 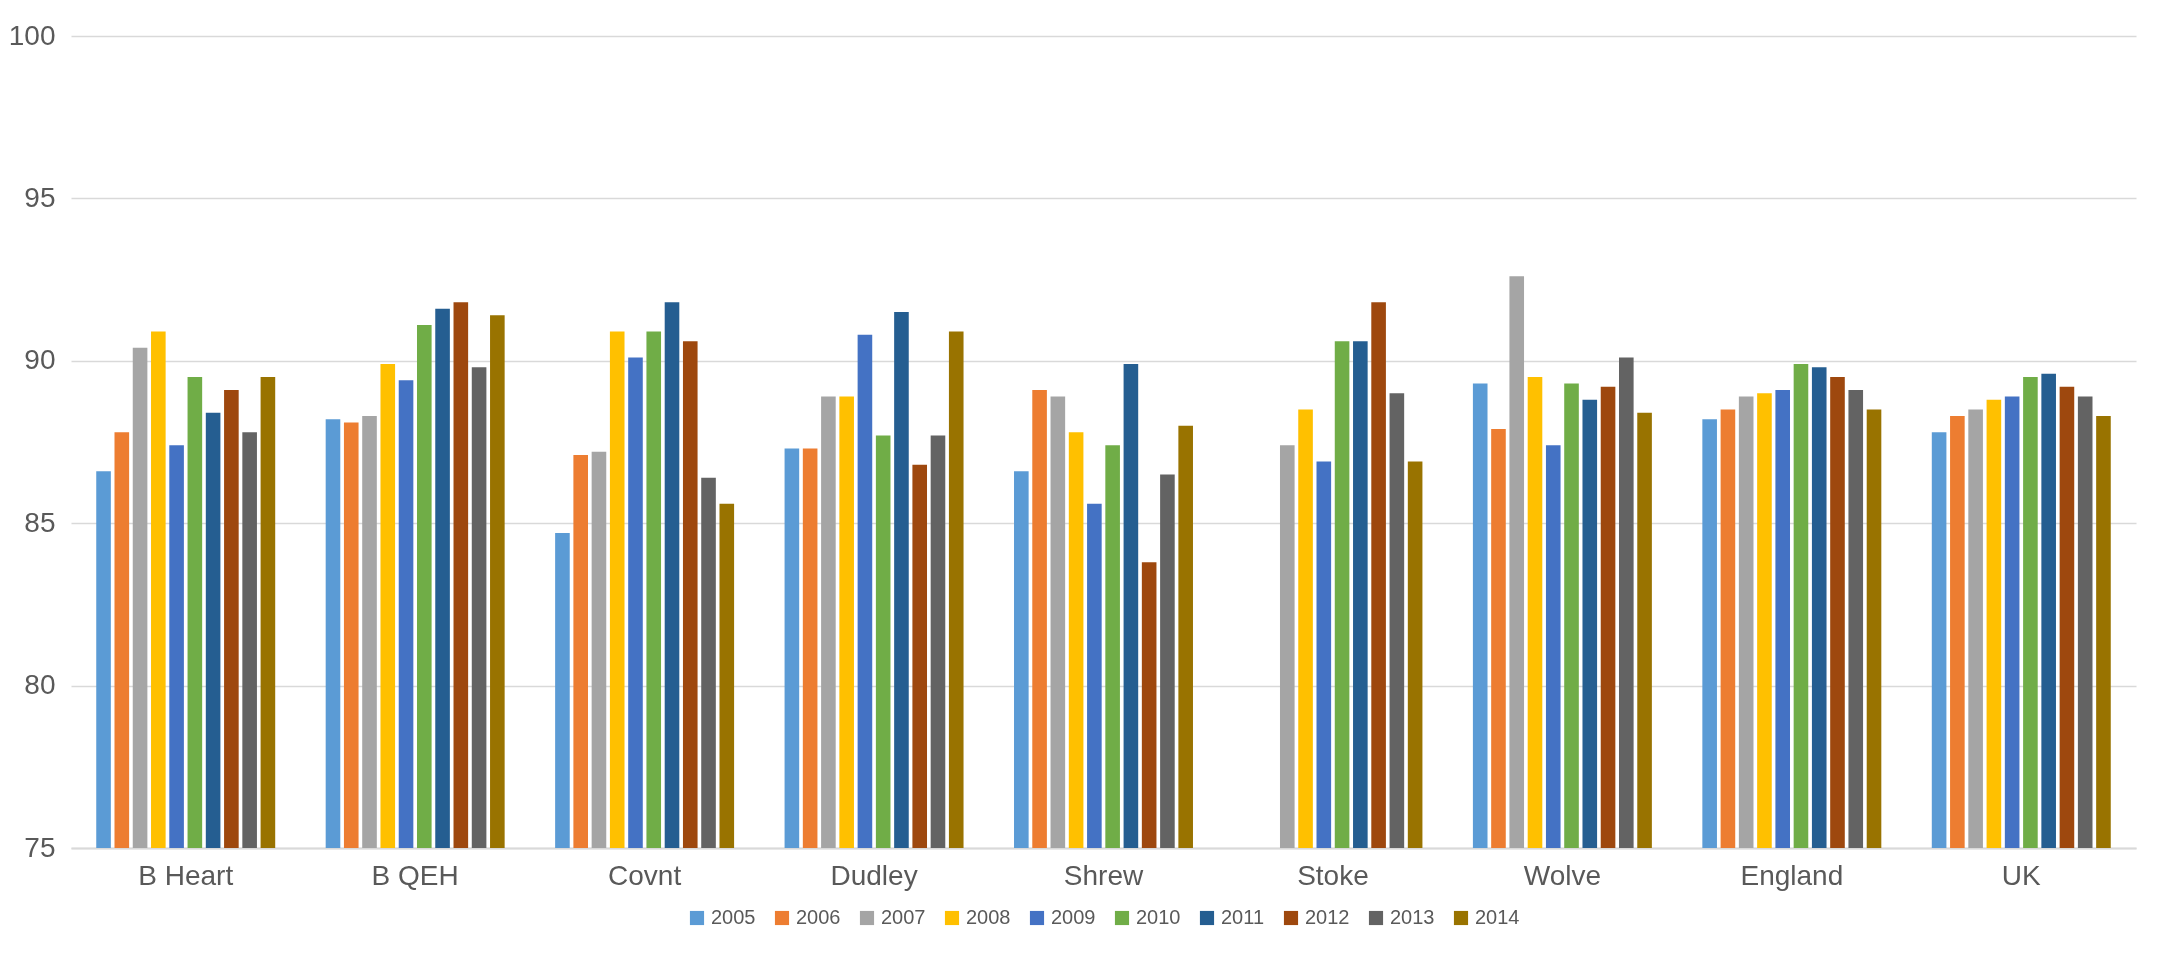 I want to click on y-tick-label: 90, so click(x=40, y=360).